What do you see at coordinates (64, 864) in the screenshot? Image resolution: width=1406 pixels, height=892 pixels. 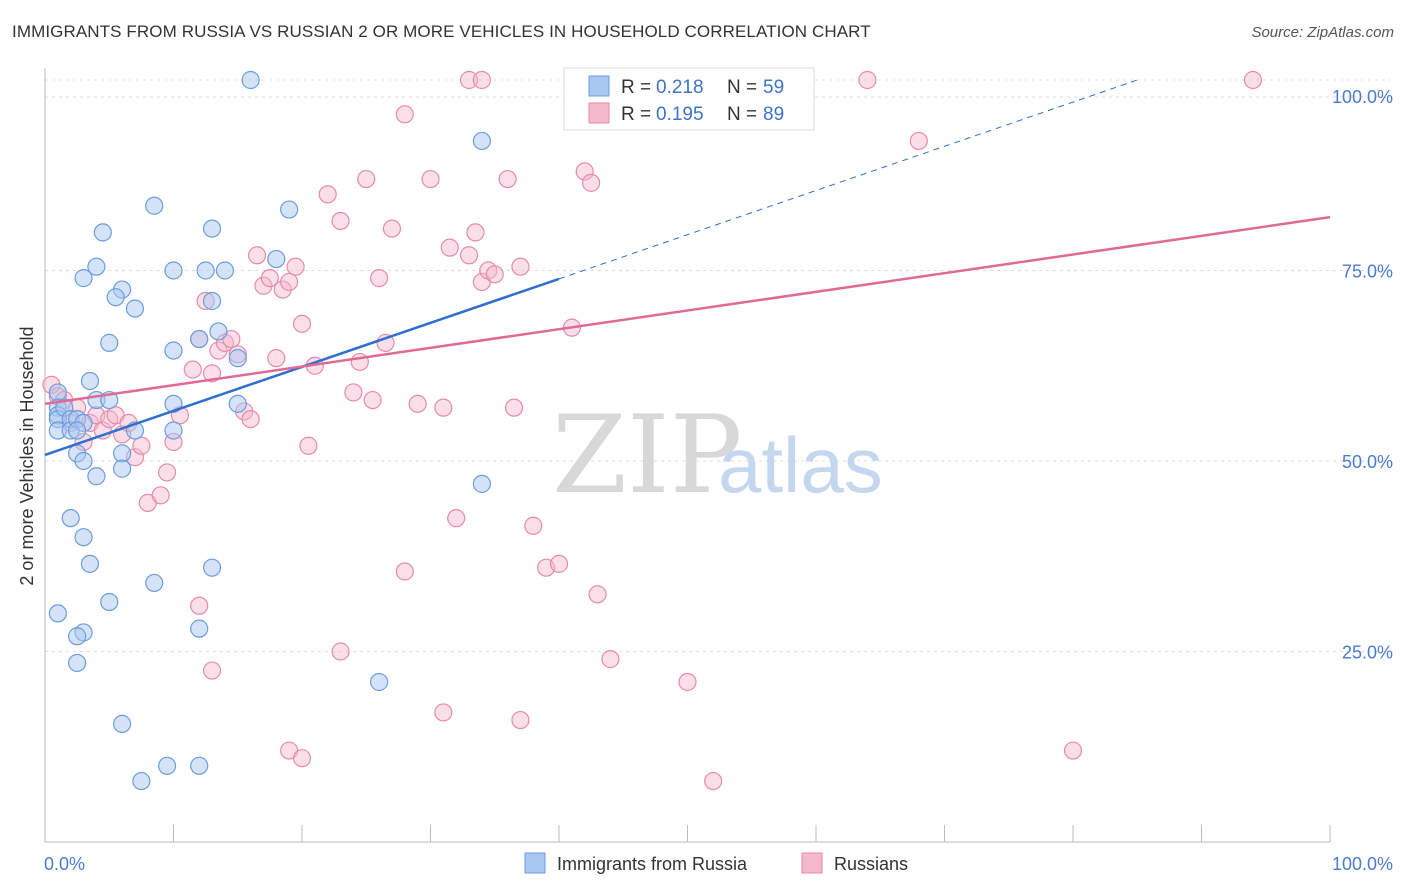 I see `x-tick-label: 0.0%` at bounding box center [64, 864].